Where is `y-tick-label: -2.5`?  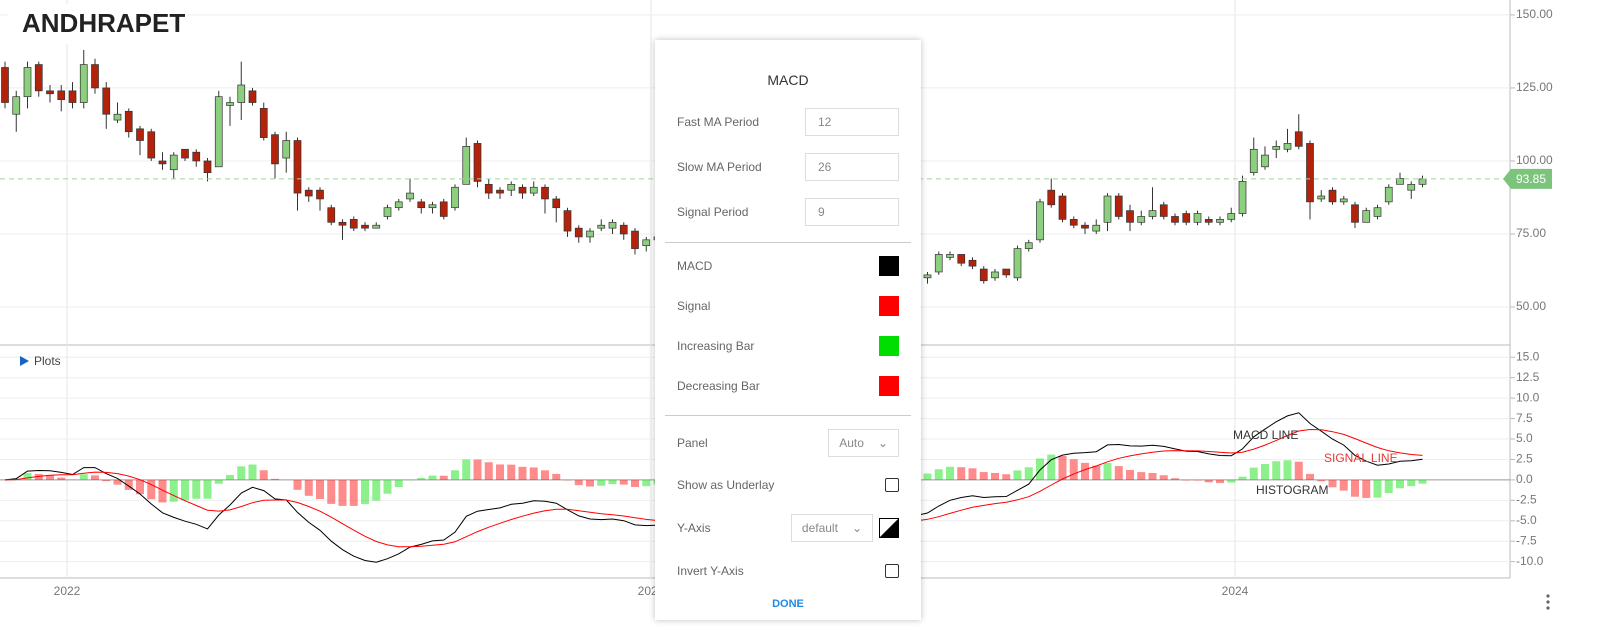
y-tick-label: -2.5 is located at coordinates (1526, 500).